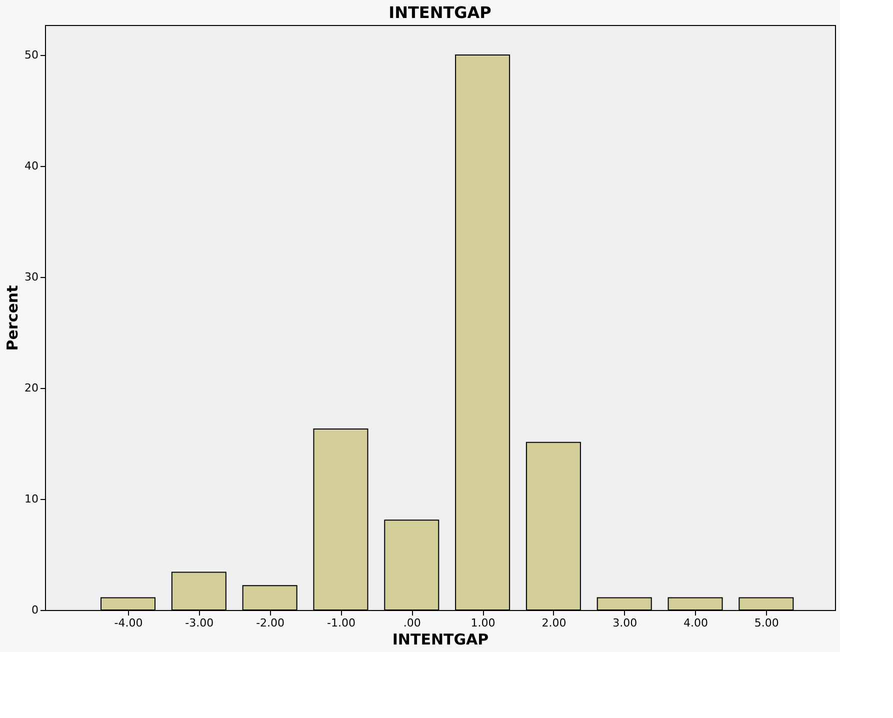 The height and width of the screenshot is (718, 893). Describe the element at coordinates (31, 165) in the screenshot. I see `y-tick-label: 40` at that location.